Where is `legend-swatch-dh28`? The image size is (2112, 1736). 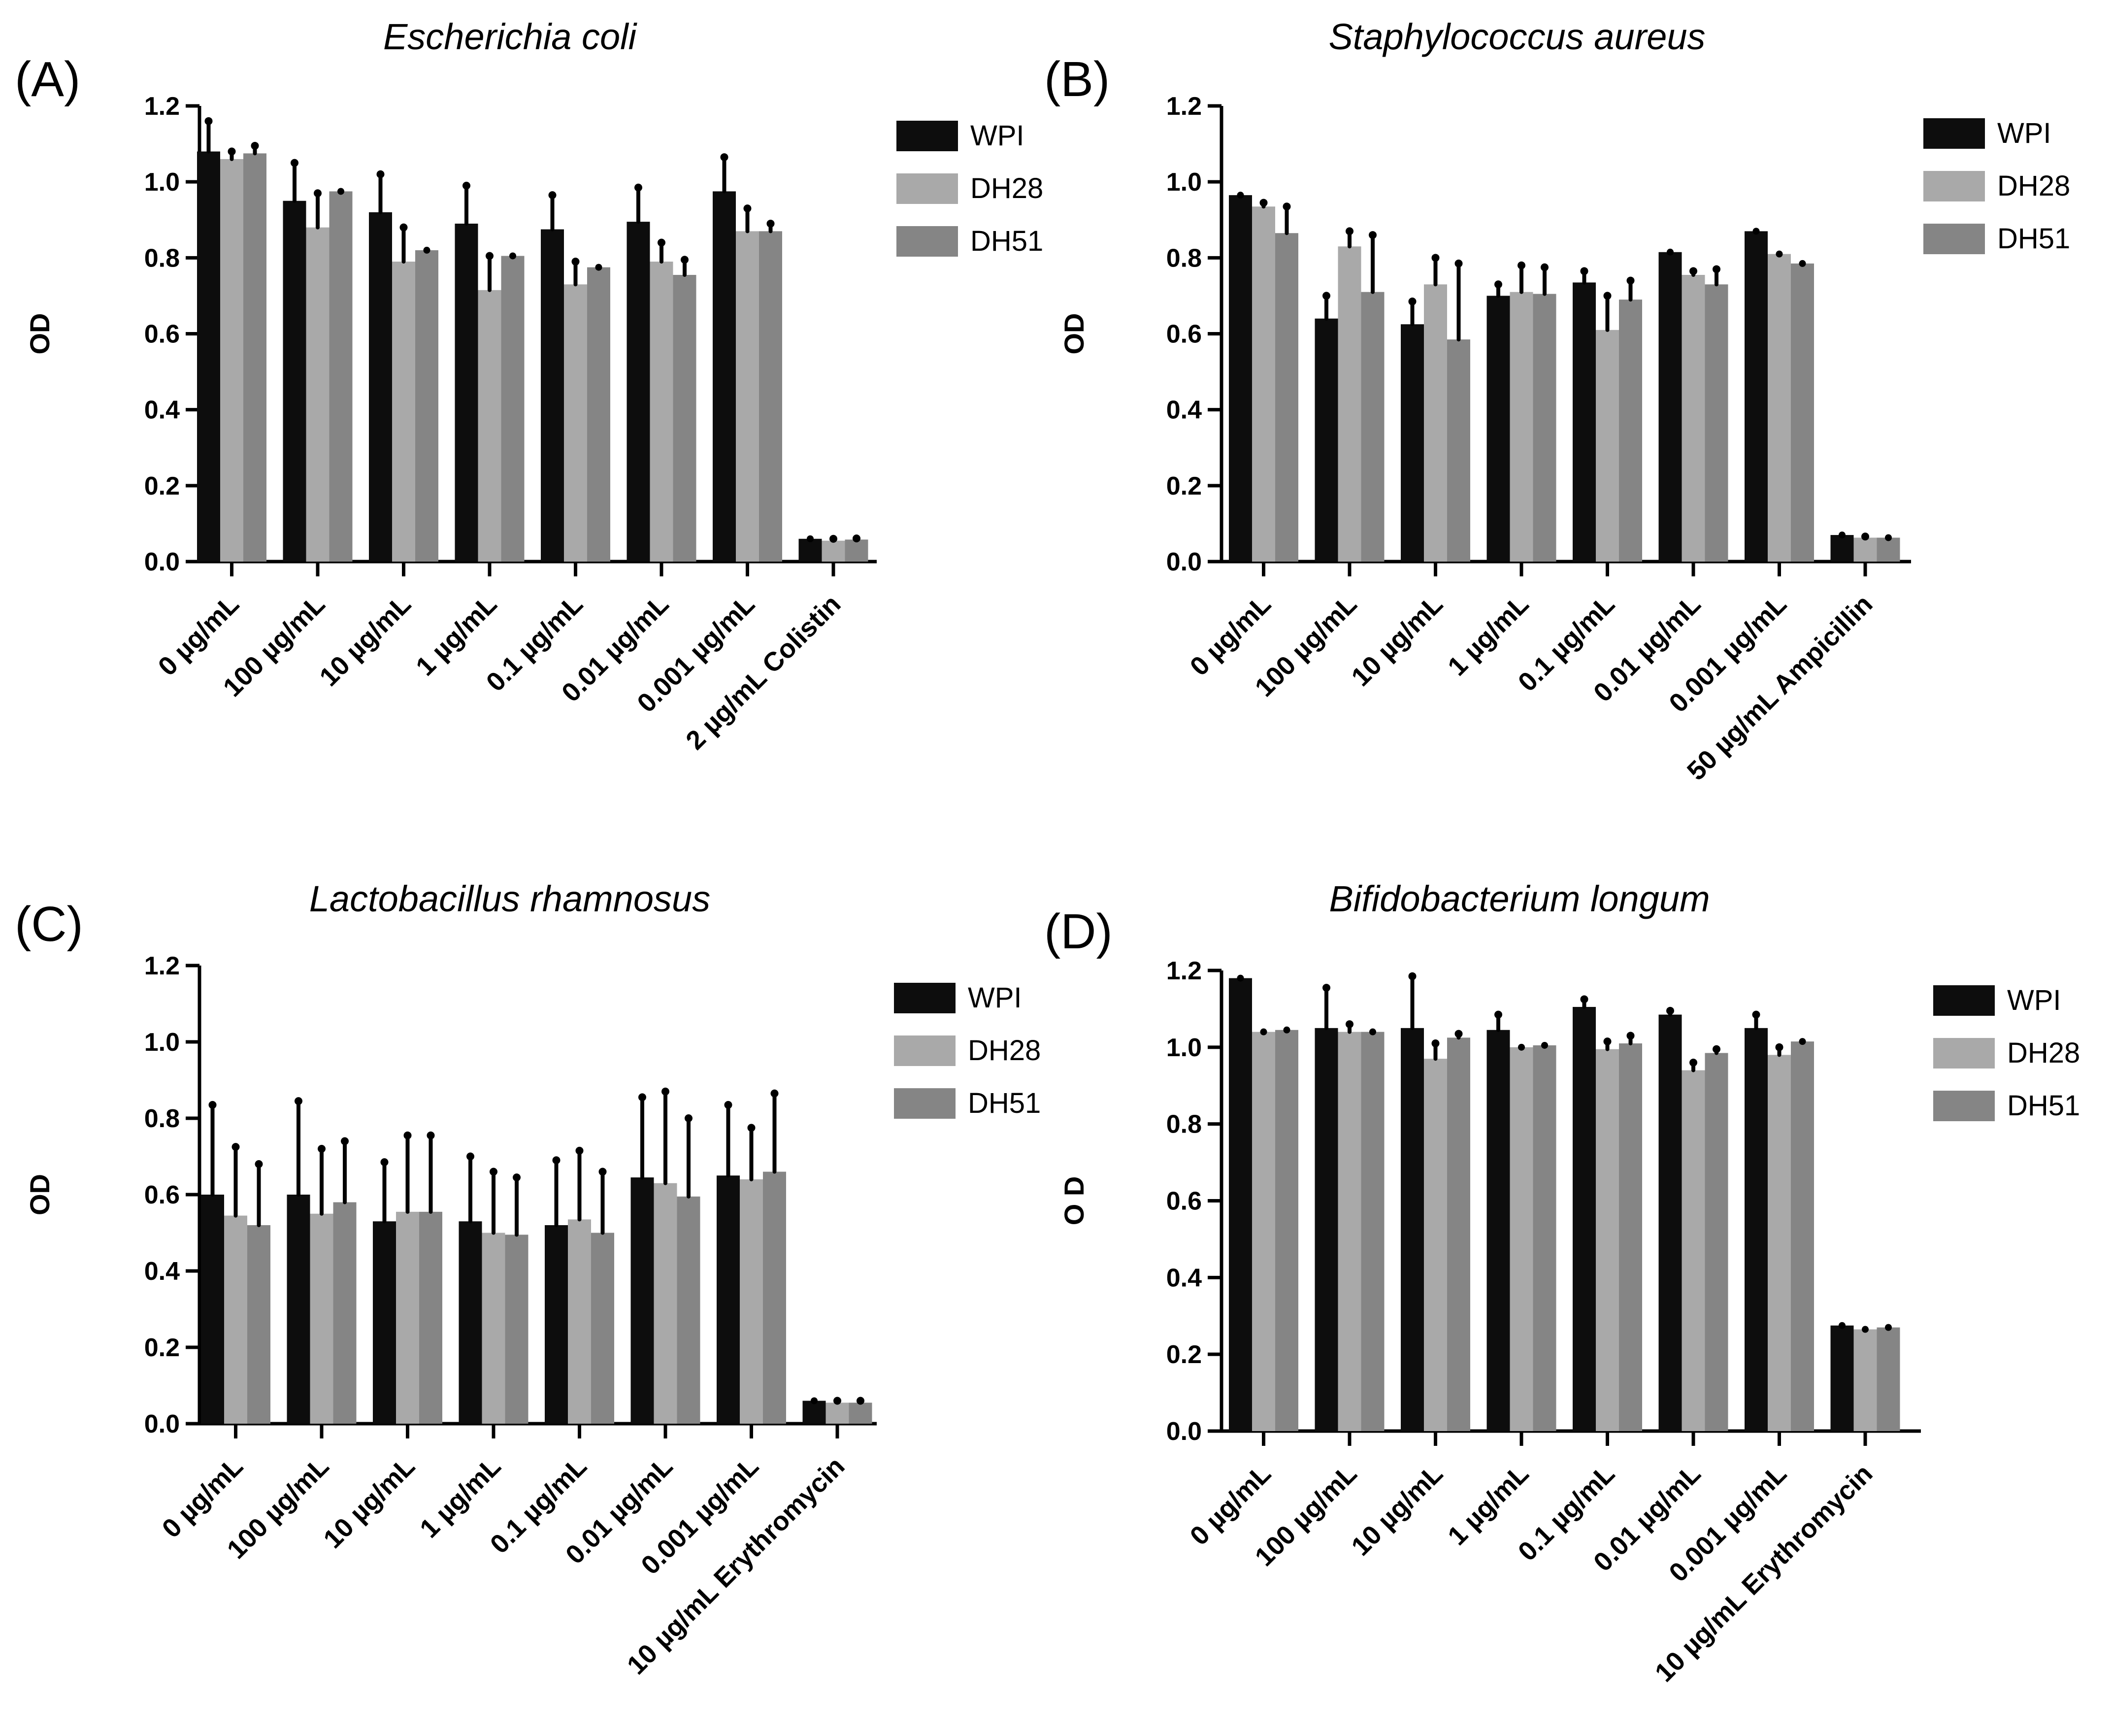 legend-swatch-dh28 is located at coordinates (925, 1050).